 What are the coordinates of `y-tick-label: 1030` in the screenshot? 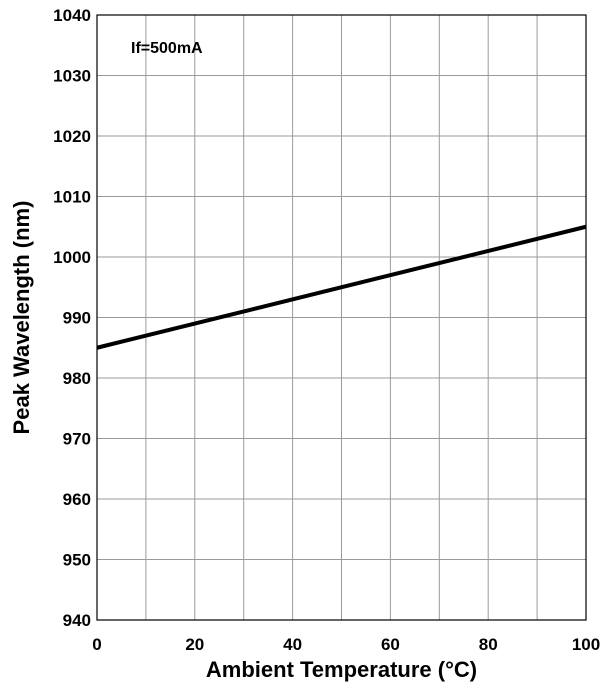 It's located at (72, 76).